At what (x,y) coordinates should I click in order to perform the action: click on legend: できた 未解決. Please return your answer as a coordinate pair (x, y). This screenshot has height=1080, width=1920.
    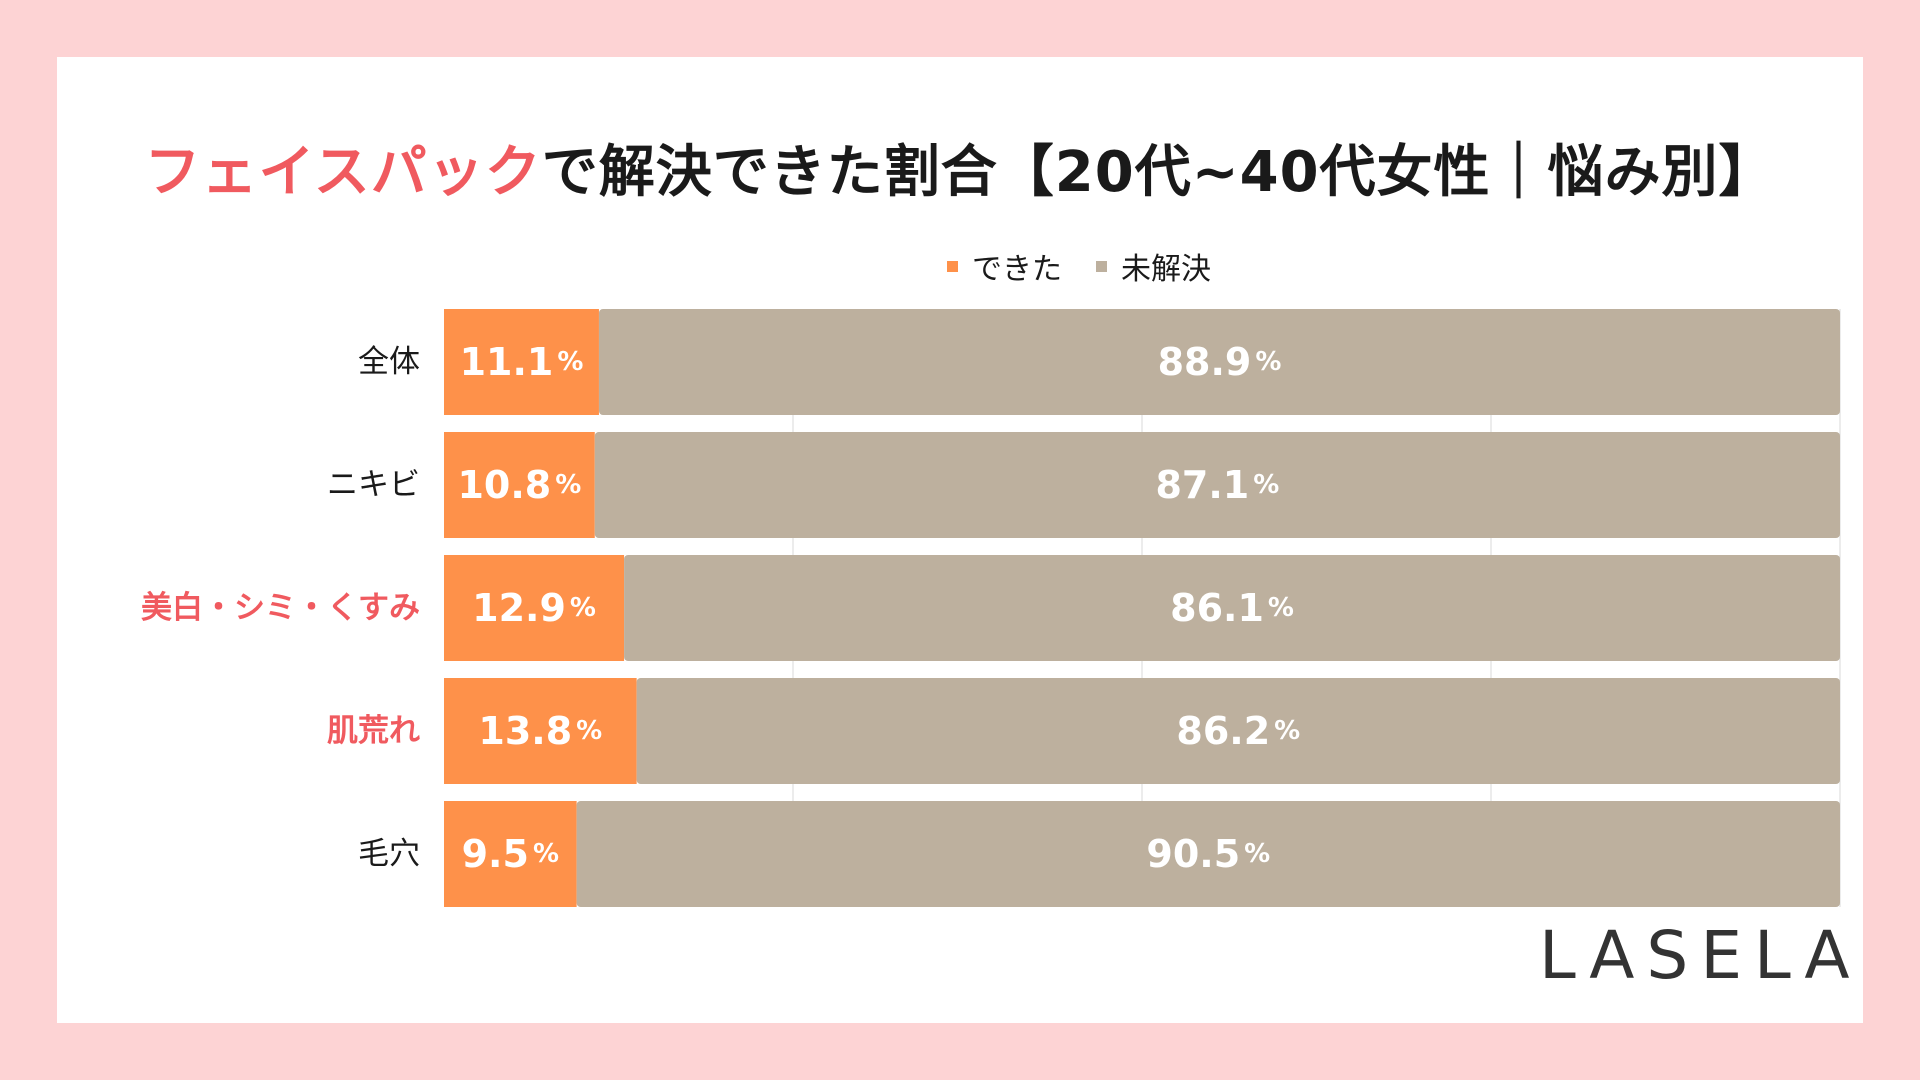
    Looking at the image, I should click on (1096, 266).